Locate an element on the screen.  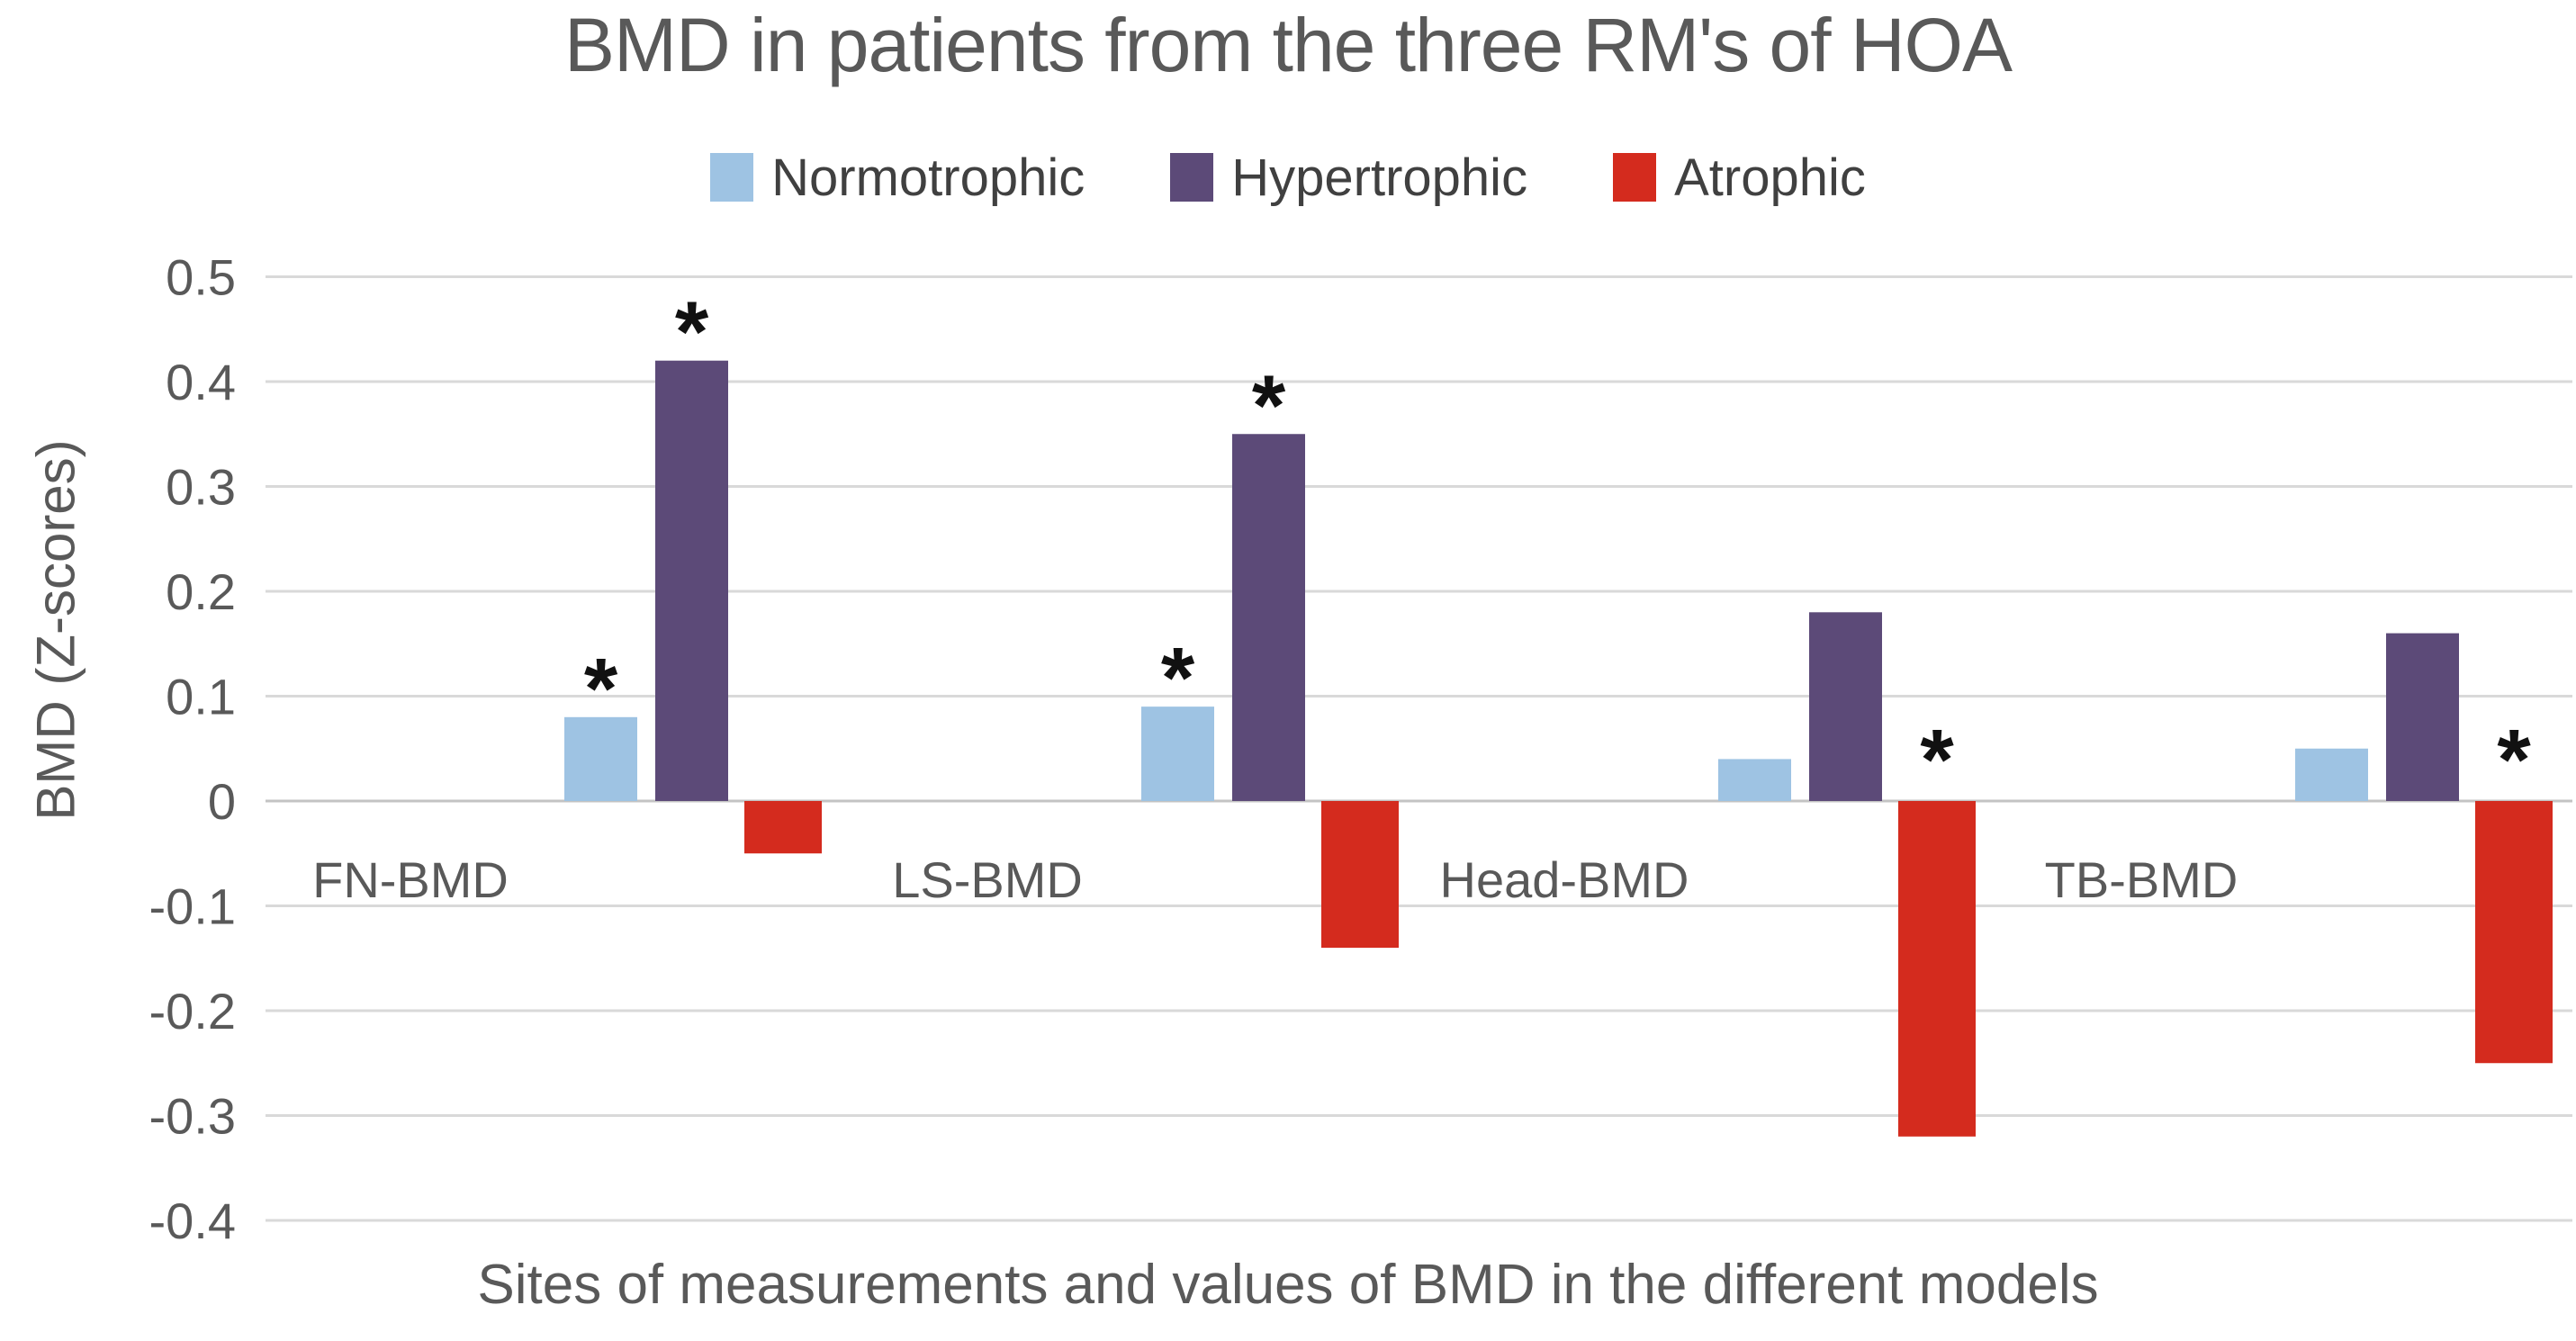
y-tick-label: 0.1 is located at coordinates (201, 697).